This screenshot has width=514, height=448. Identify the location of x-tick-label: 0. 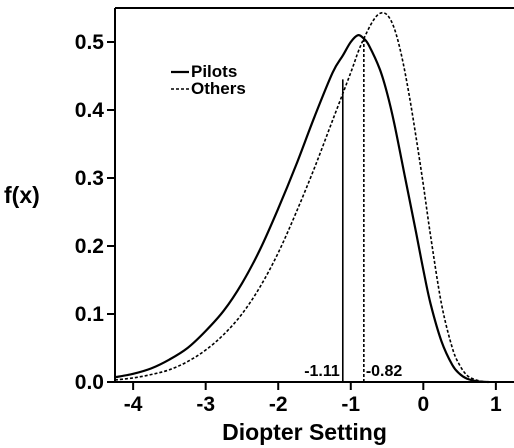
(423, 404).